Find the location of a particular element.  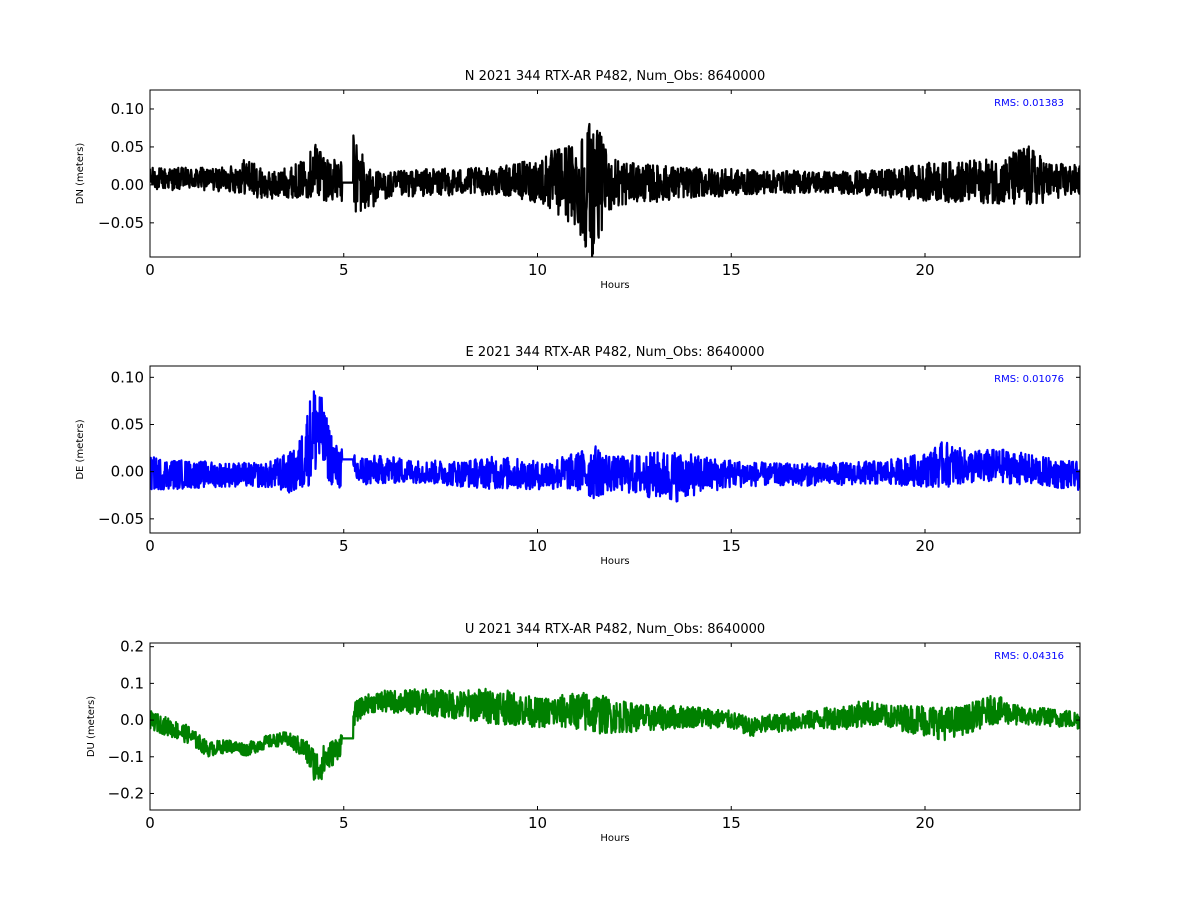

rms-annotation: RMS: 0.01383 is located at coordinates (1029, 103).